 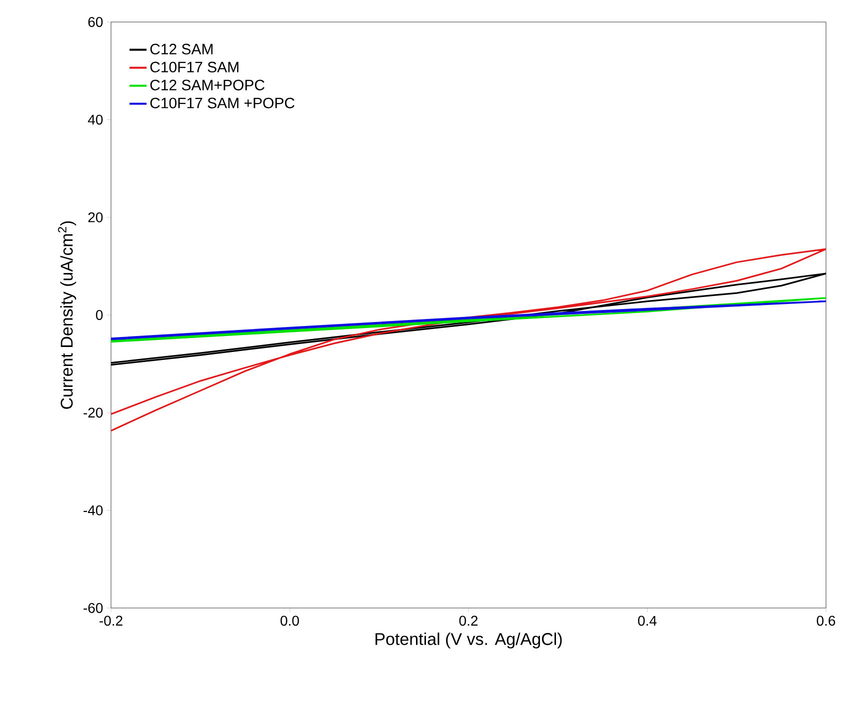 I want to click on y-tick-label: -40, so click(x=93, y=510).